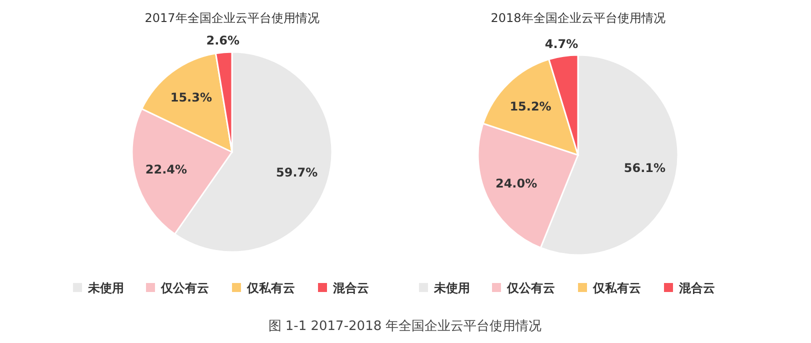 Image resolution: width=811 pixels, height=343 pixels. I want to click on data-label: 56.1%, so click(645, 167).